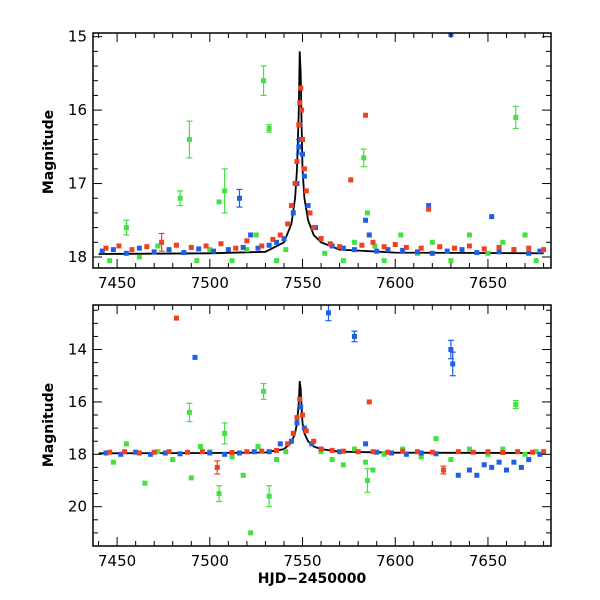 This screenshot has height=600, width=600. Describe the element at coordinates (117, 283) in the screenshot. I see `x-tick-label: 7450` at that location.